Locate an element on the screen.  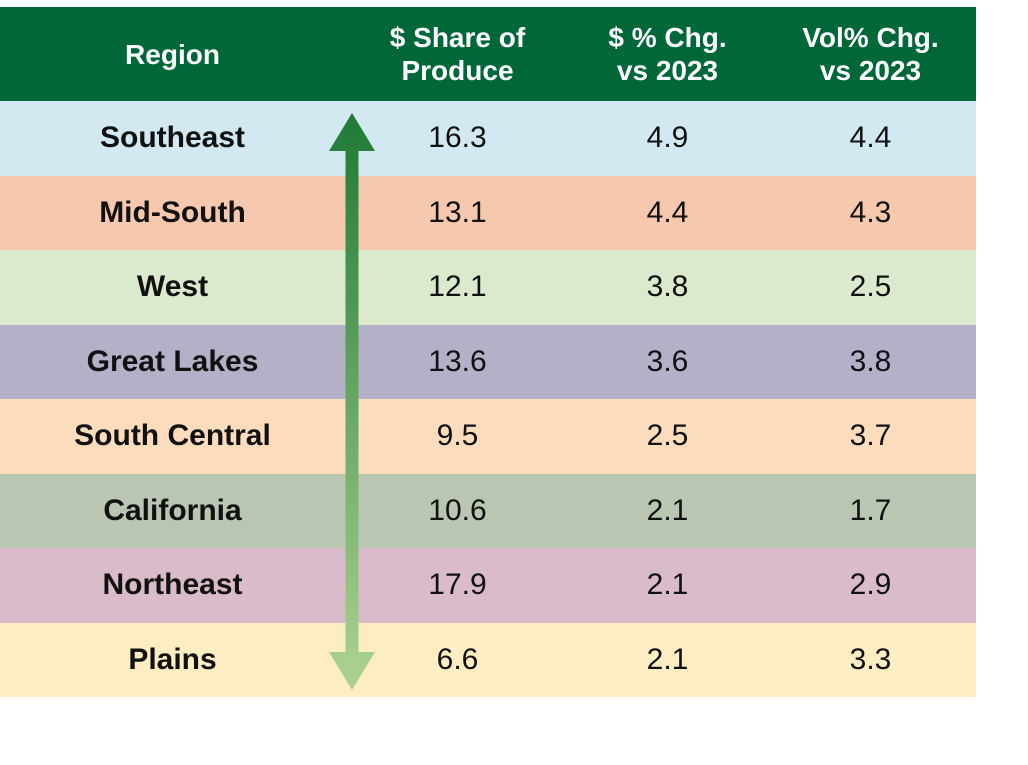
table-row: Mid-South 13.1 4.4 4.3 is located at coordinates (488, 212).